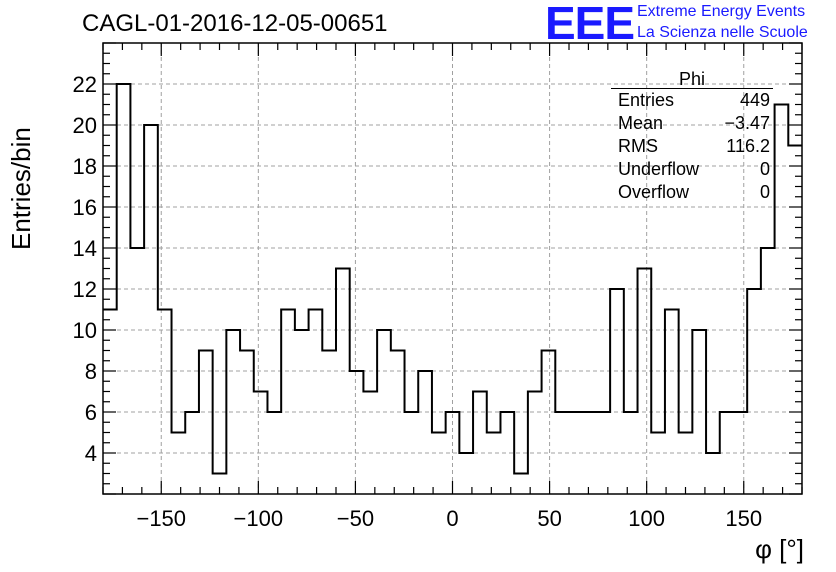 The width and height of the screenshot is (836, 572). Describe the element at coordinates (722, 32) in the screenshot. I see `logo-line-2: La Scienza nelle Scuole` at that location.